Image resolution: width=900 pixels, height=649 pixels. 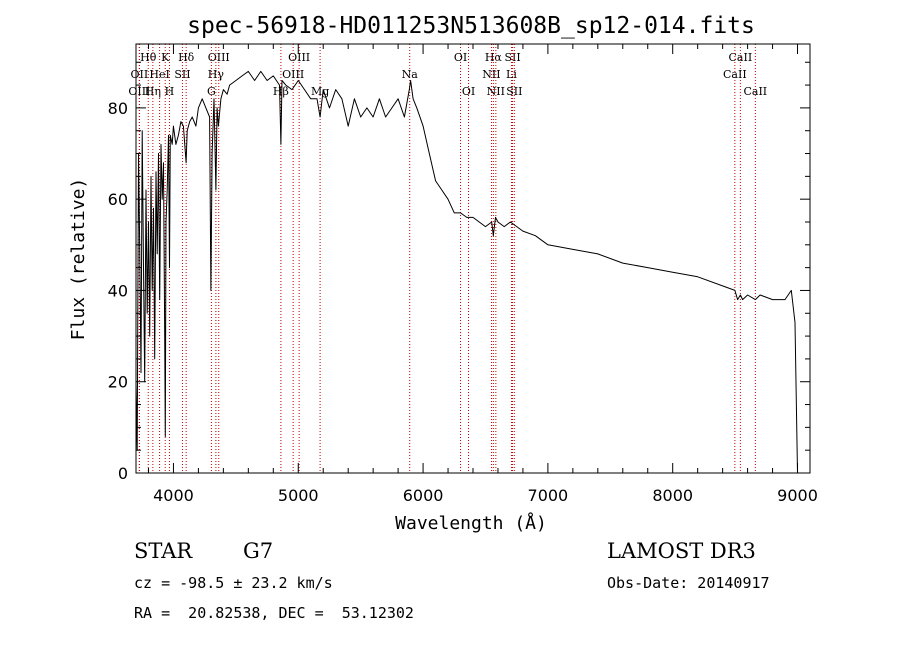 What do you see at coordinates (163, 551) in the screenshot?
I see `object-class: STAR` at bounding box center [163, 551].